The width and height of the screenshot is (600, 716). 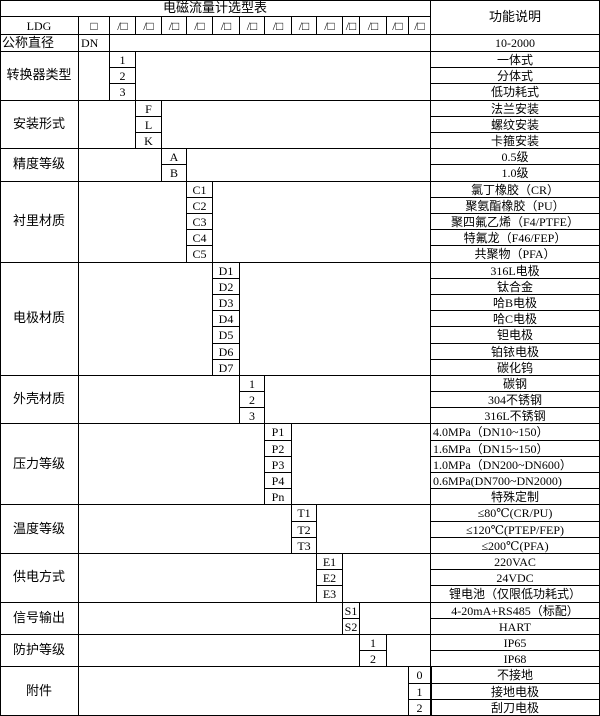 What do you see at coordinates (226, 352) in the screenshot?
I see `option-code: D6` at bounding box center [226, 352].